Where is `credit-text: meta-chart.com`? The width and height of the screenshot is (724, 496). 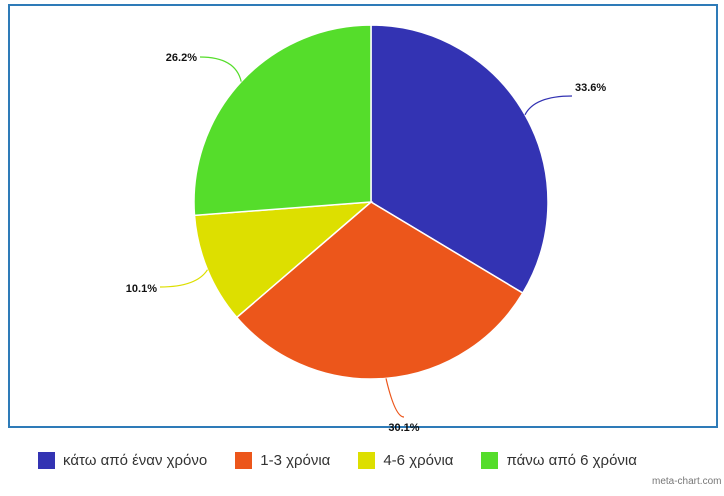
credit-text: meta-chart.com is located at coordinates (687, 481).